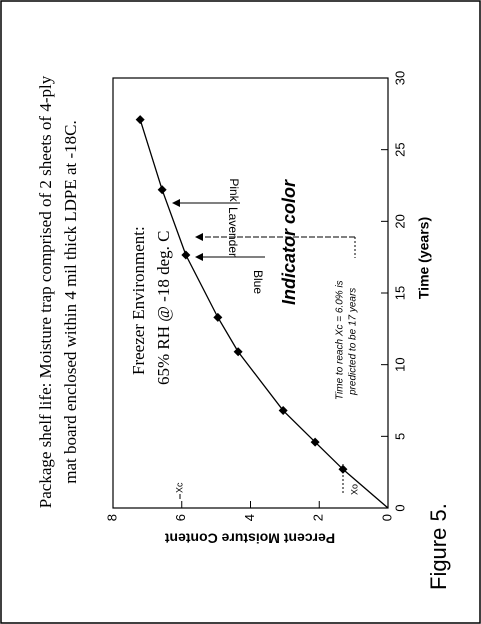 The image size is (481, 624). Describe the element at coordinates (111, 517) in the screenshot. I see `y-tick-label: 8` at that location.